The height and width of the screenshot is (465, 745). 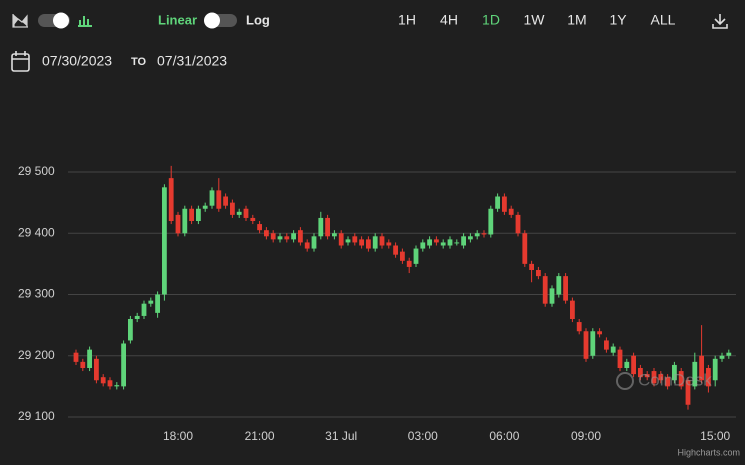 I want to click on date-to: 07/31/2023, so click(x=192, y=61).